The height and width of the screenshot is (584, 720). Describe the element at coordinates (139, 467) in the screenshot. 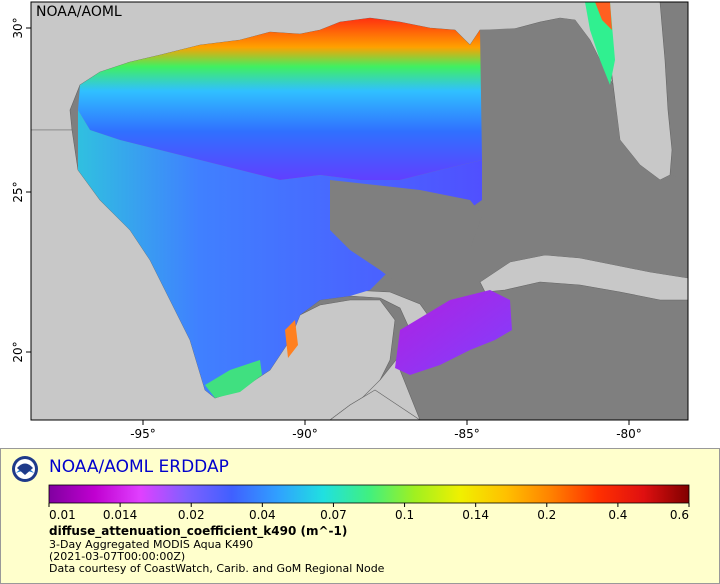

I see `erddap-title: NOAA/AOML ERDDAP` at that location.